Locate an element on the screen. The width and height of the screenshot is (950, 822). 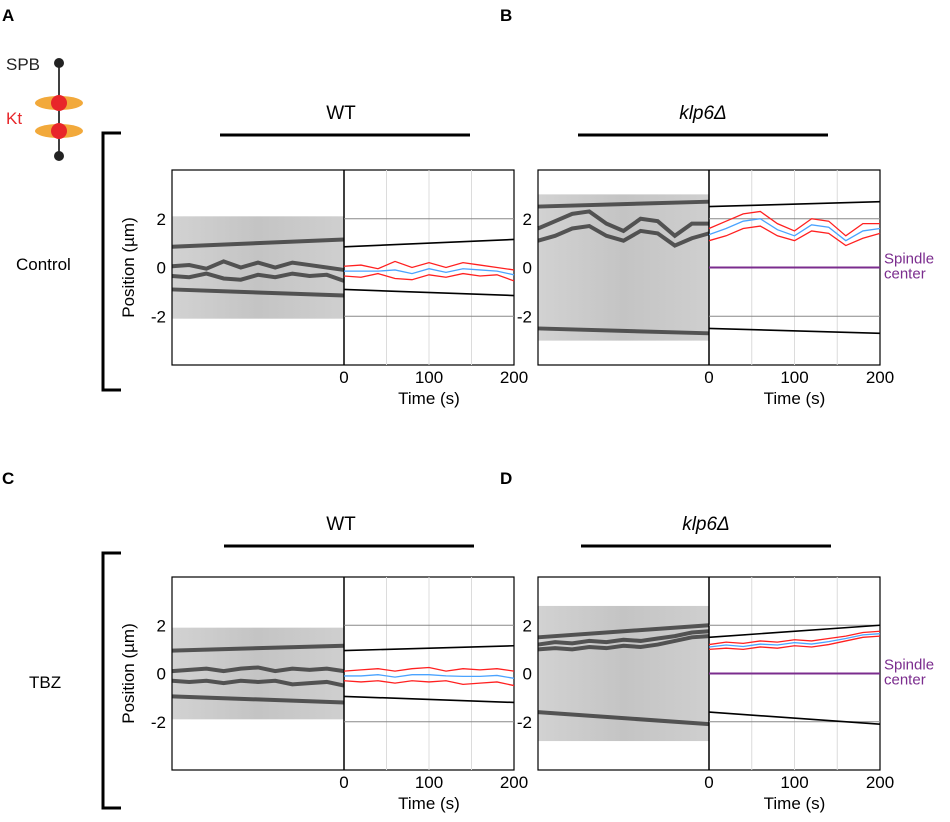
panel-c: -2 0 2 0 100 200 Time (s) Position (µm) is located at coordinates (323, 694).